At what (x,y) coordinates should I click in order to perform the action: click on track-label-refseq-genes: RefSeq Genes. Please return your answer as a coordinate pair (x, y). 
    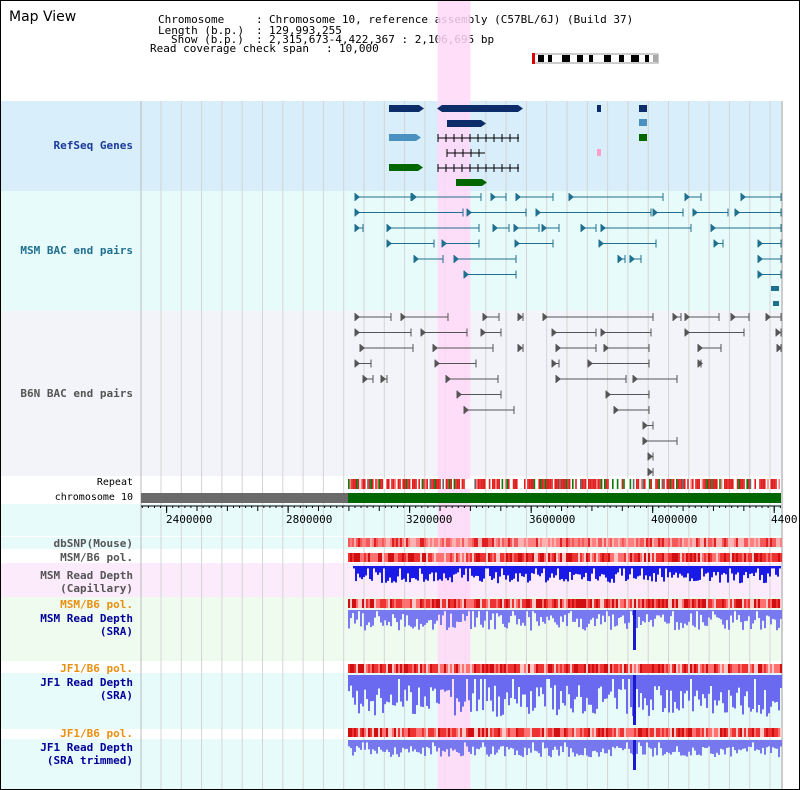
    Looking at the image, I should click on (93, 145).